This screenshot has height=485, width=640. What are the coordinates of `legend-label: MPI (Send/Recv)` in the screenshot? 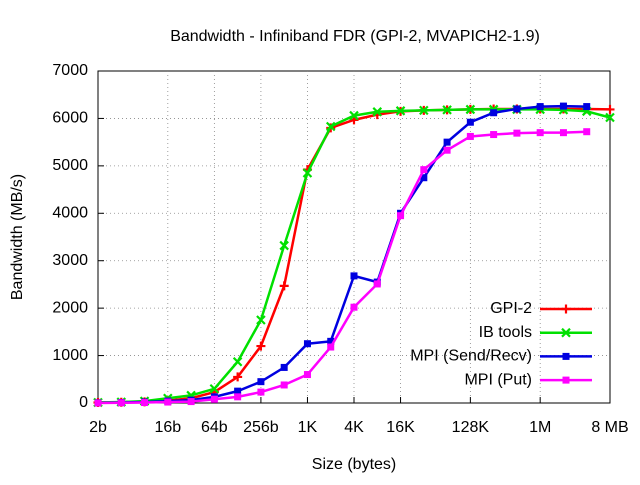 It's located at (471, 356).